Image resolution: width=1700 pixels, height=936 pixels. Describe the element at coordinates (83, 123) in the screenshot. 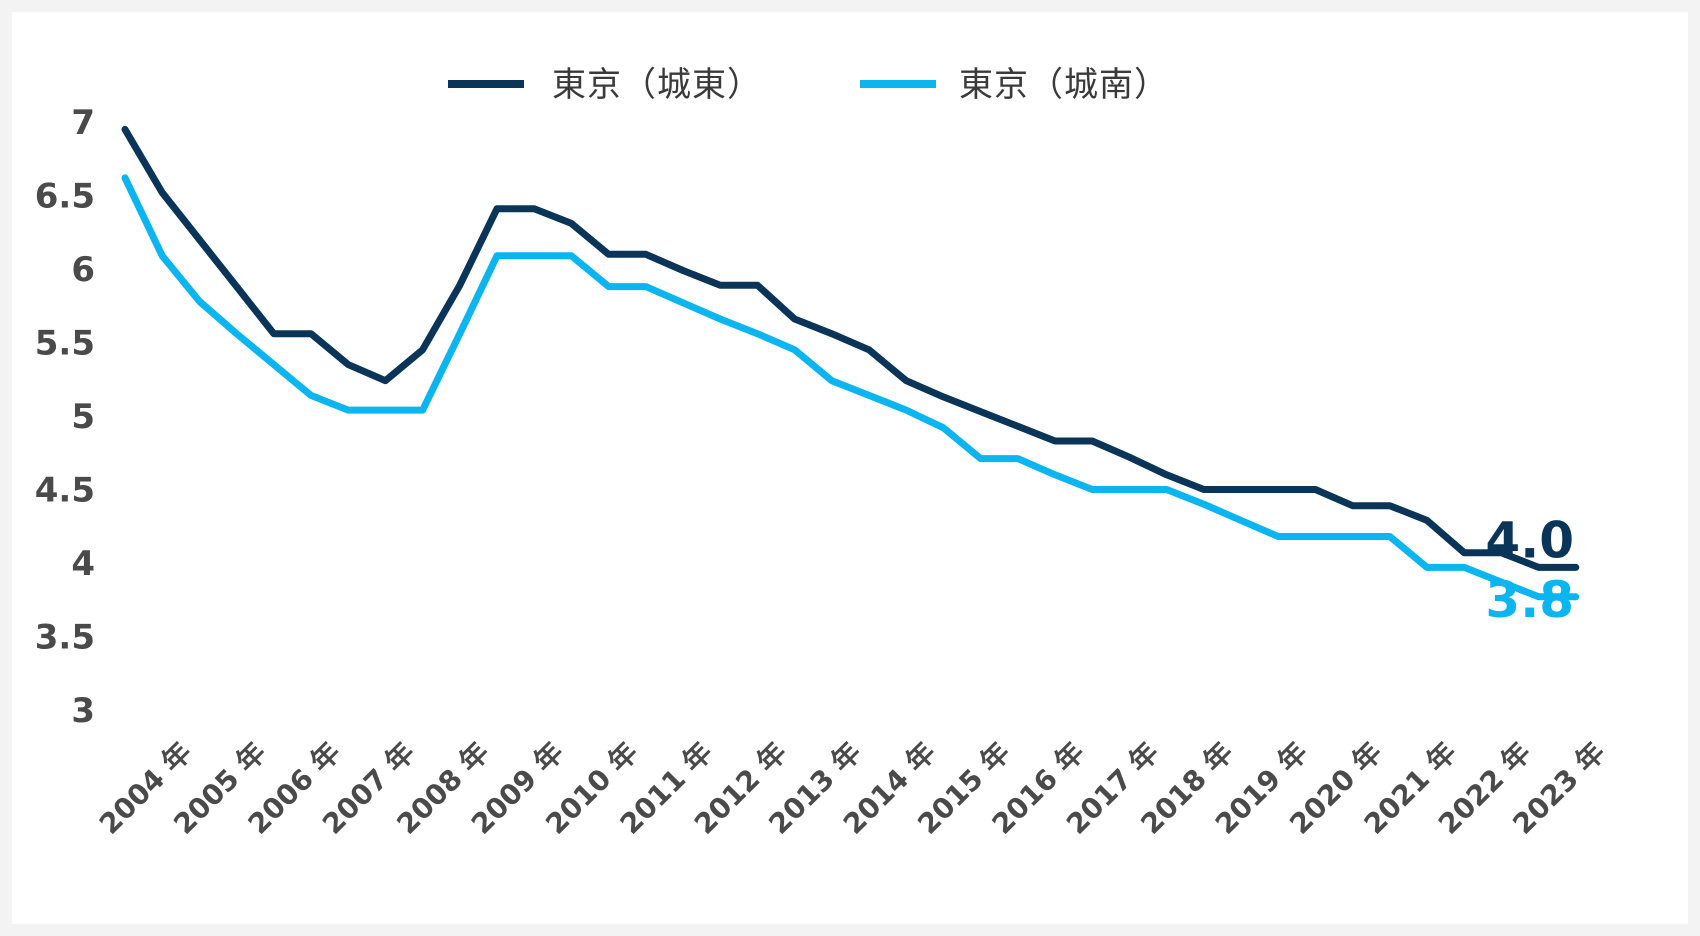

I see `y-tick-label: 7` at that location.